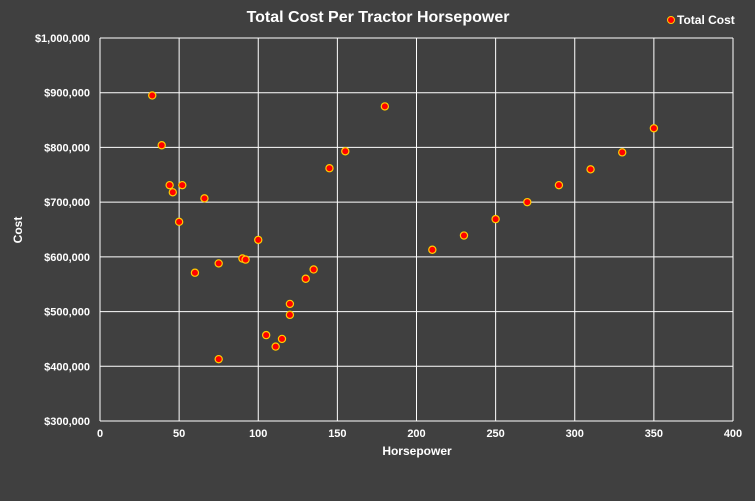  I want to click on chart-title: Total Cost Per Tractor Horsepower, so click(378, 17).